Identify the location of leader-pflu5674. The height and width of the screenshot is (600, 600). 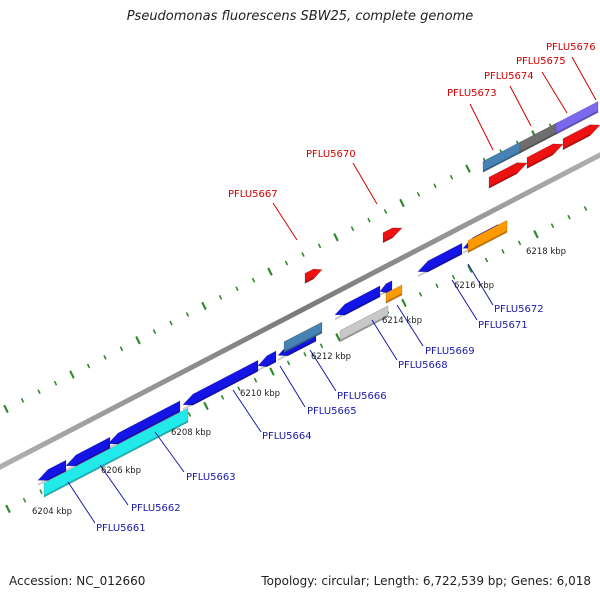
(520, 106).